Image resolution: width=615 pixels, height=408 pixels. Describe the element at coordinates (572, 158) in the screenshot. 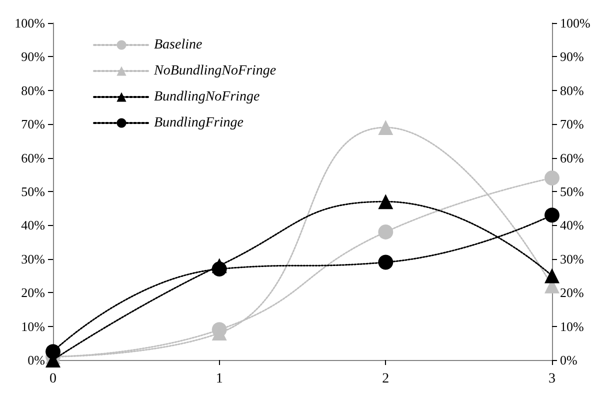

I see `y2-tick-label: 60%` at that location.